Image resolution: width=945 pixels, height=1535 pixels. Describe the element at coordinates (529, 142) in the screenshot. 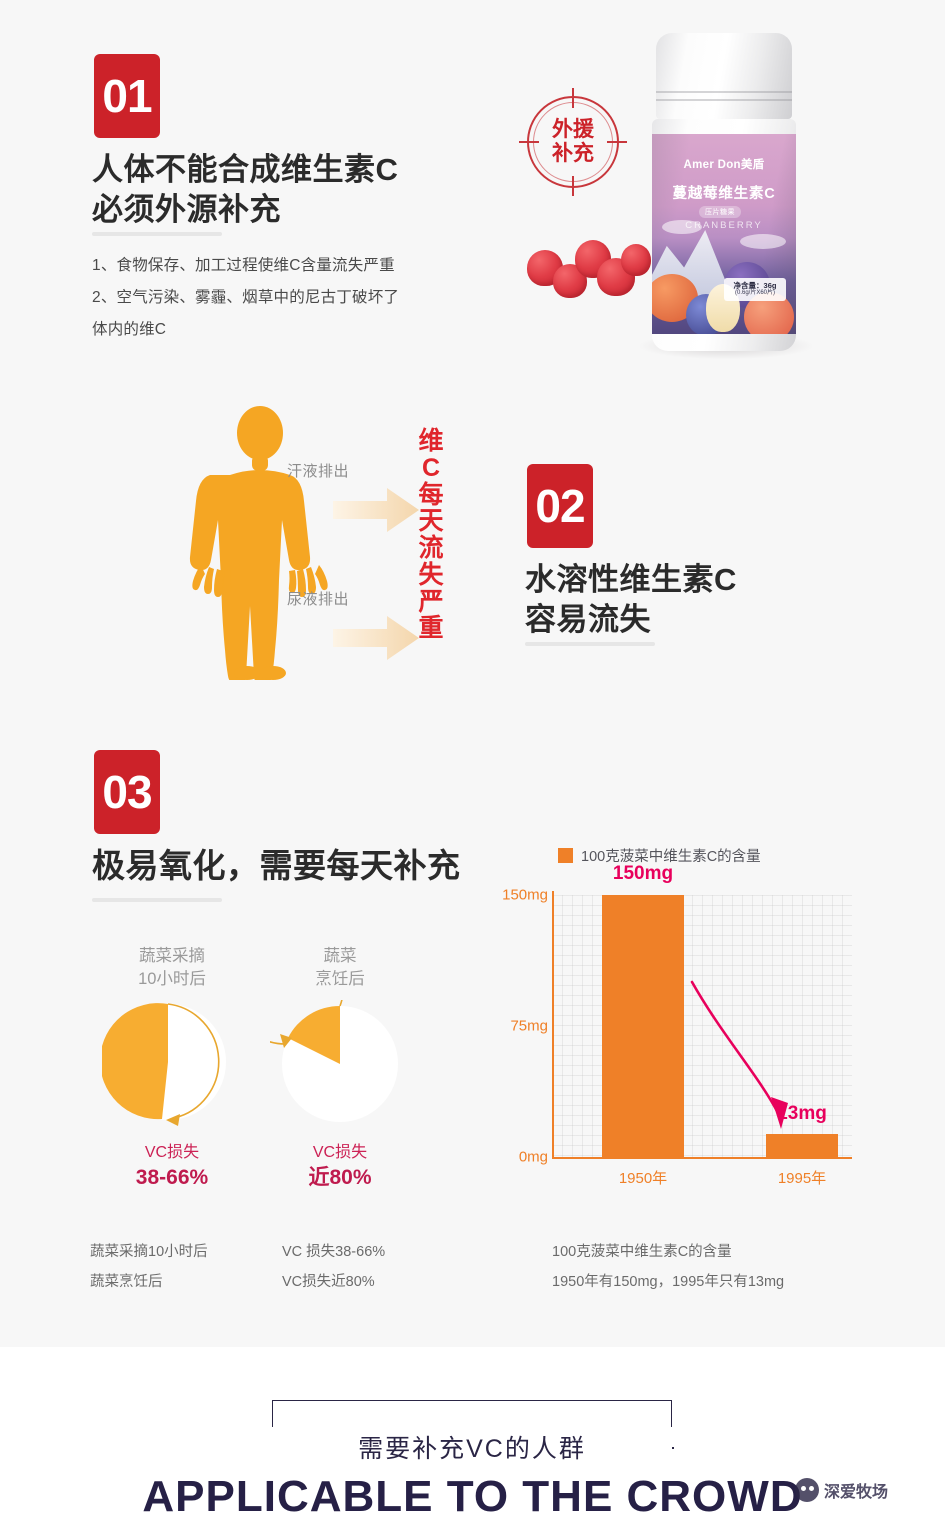

I see `seal-tick-left` at that location.